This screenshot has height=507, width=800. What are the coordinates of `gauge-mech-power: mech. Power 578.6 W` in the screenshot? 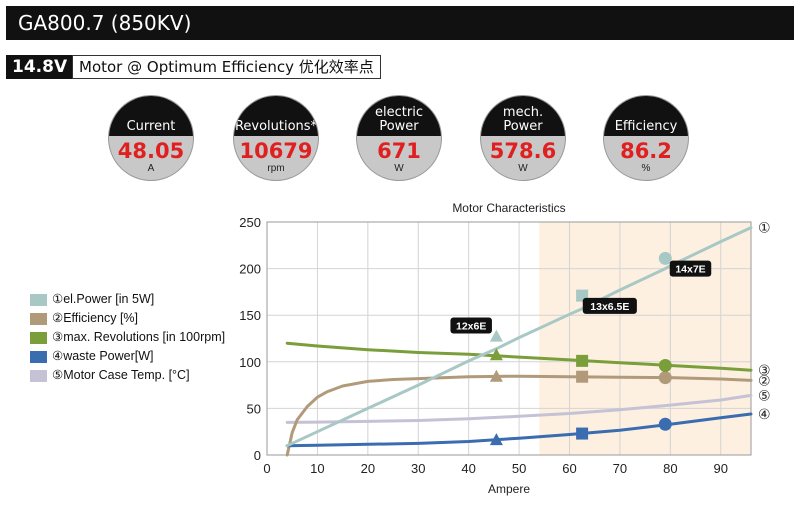 It's located at (523, 138).